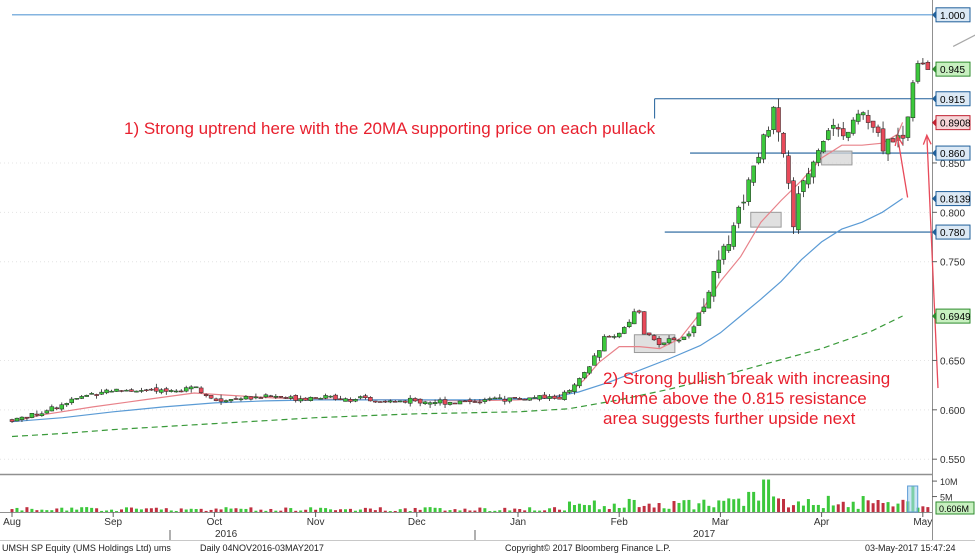 Image resolution: width=975 pixels, height=555 pixels. Describe the element at coordinates (955, 200) in the screenshot. I see `price-label-text: 0.8139` at that location.